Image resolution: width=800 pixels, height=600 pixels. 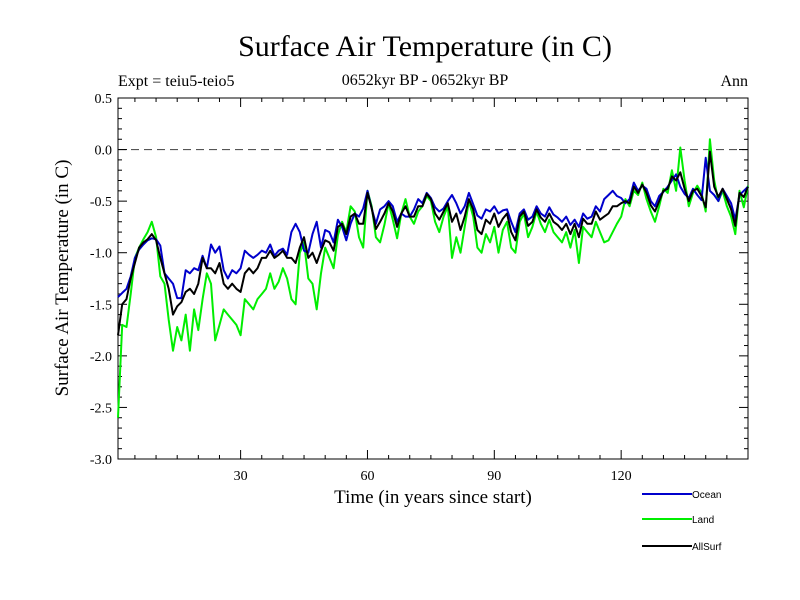 What do you see at coordinates (433, 497) in the screenshot?
I see `x-axis-label: Time (in years since start)` at bounding box center [433, 497].